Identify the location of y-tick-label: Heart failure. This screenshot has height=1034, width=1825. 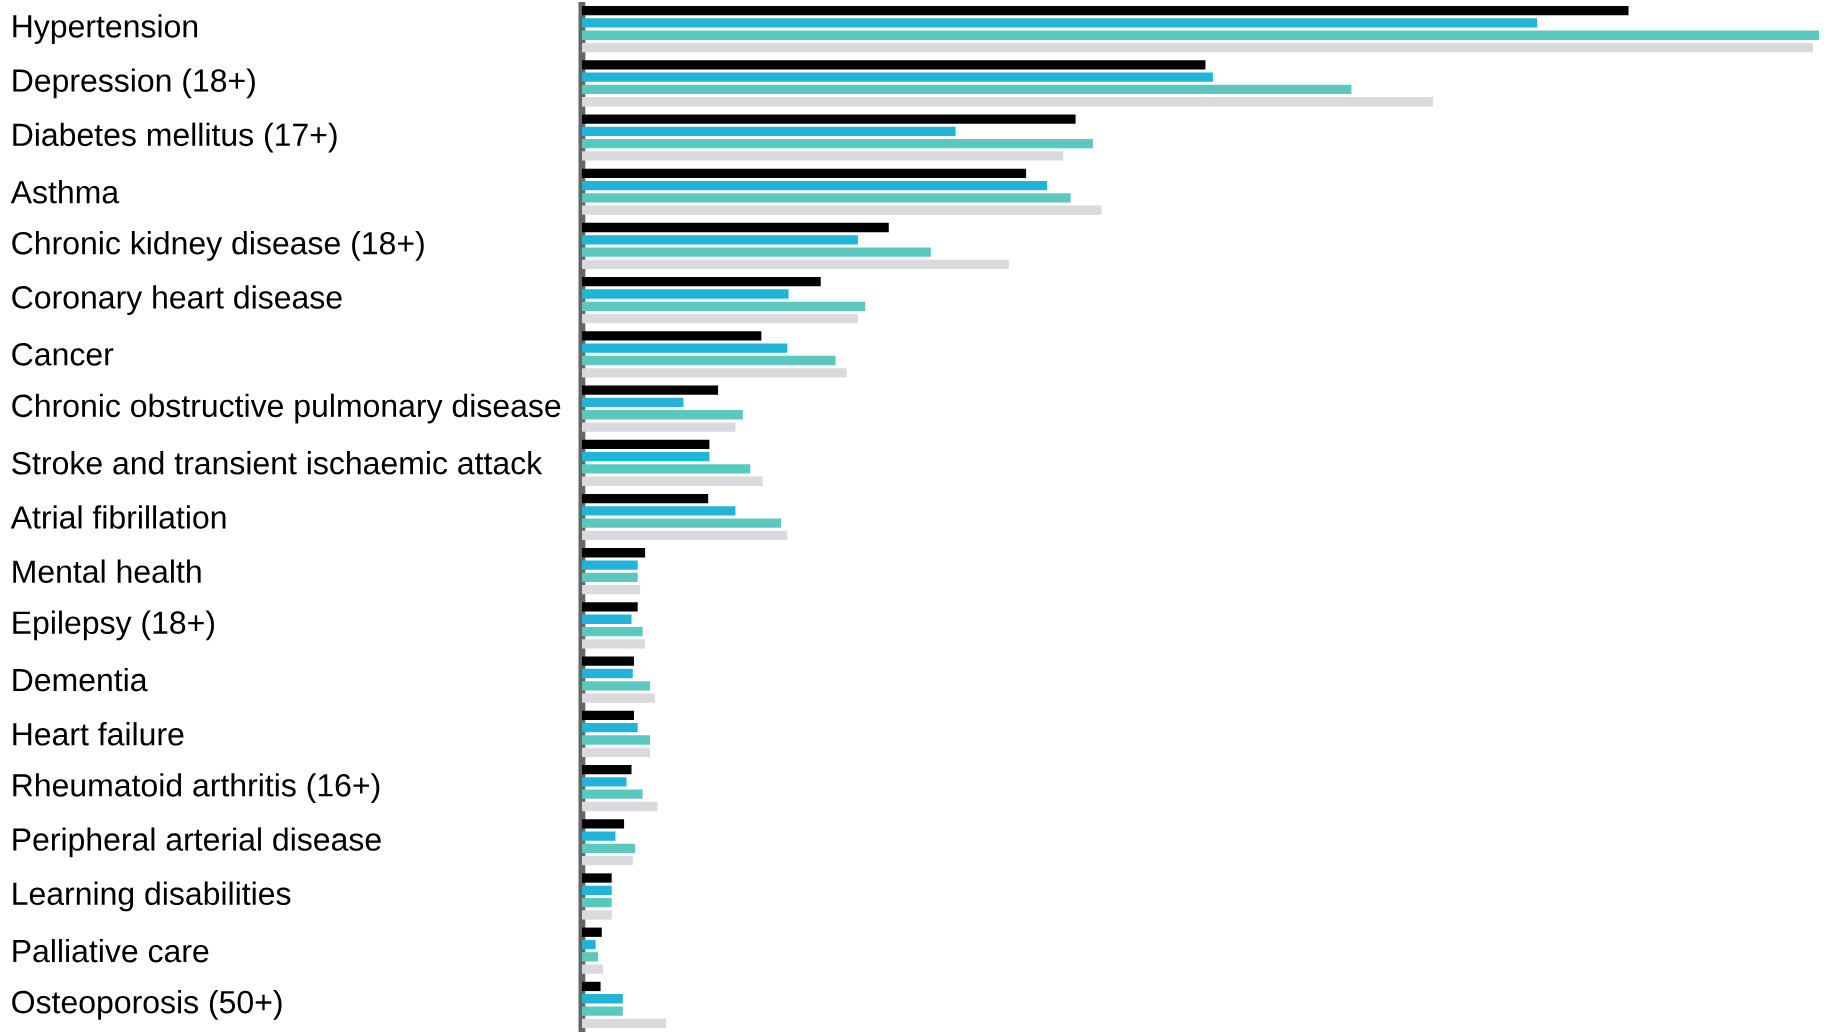
(98, 734).